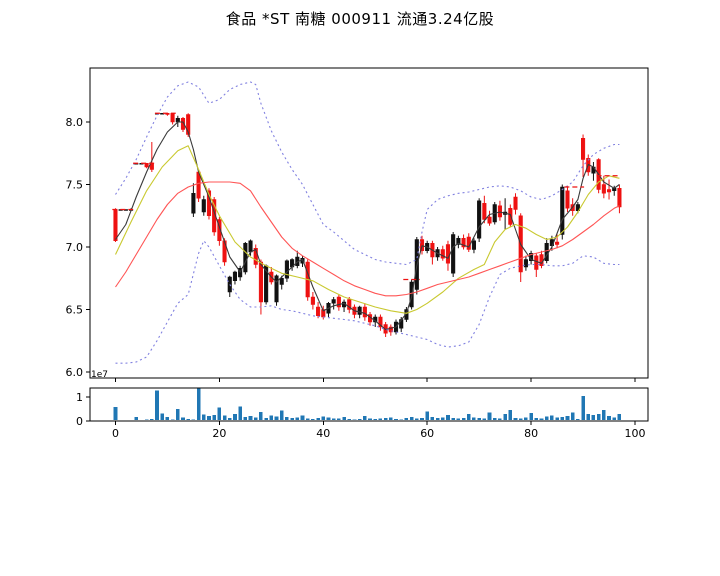 Image resolution: width=720 pixels, height=576 pixels. What do you see at coordinates (635, 433) in the screenshot?
I see `svg-text: 100` at bounding box center [635, 433].